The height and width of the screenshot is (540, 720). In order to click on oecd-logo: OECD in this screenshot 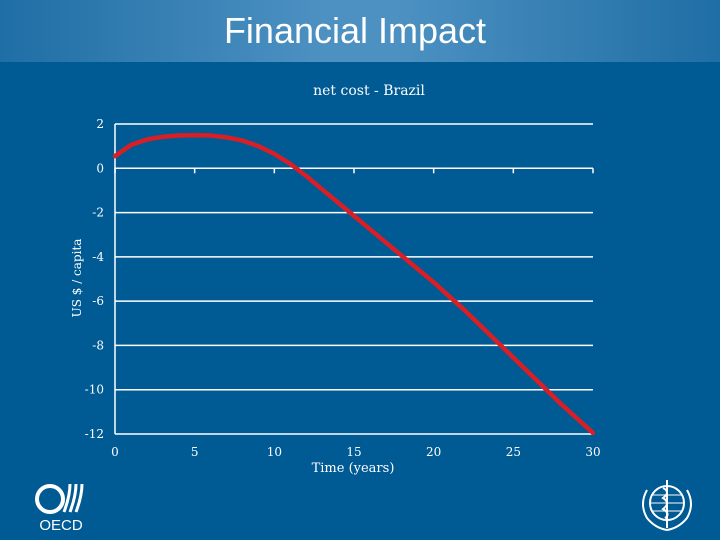, I will do `click(59, 507)`.